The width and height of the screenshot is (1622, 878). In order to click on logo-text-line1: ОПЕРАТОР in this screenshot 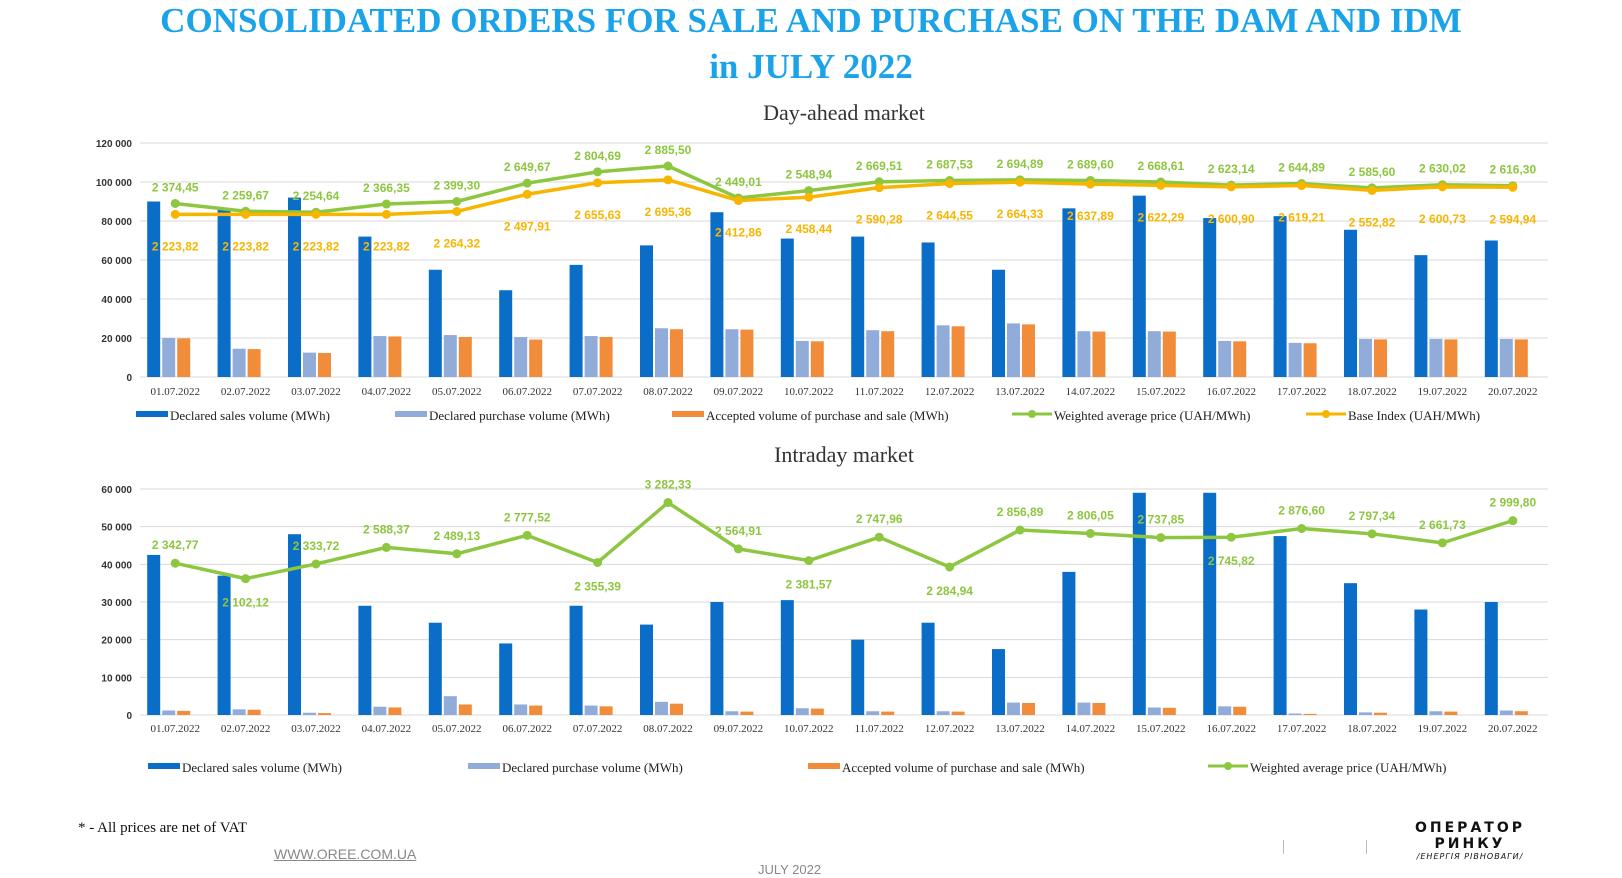, I will do `click(1470, 828)`.